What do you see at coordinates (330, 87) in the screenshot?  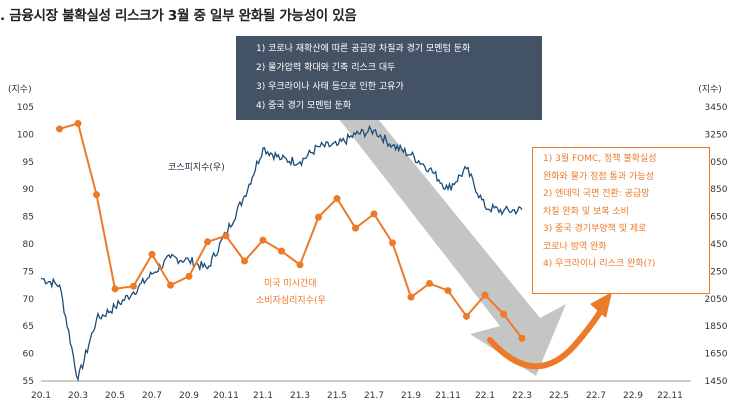 I see `risk-factor-3: 3) 우크라이나 사태 등으로 인한 고유가` at bounding box center [330, 87].